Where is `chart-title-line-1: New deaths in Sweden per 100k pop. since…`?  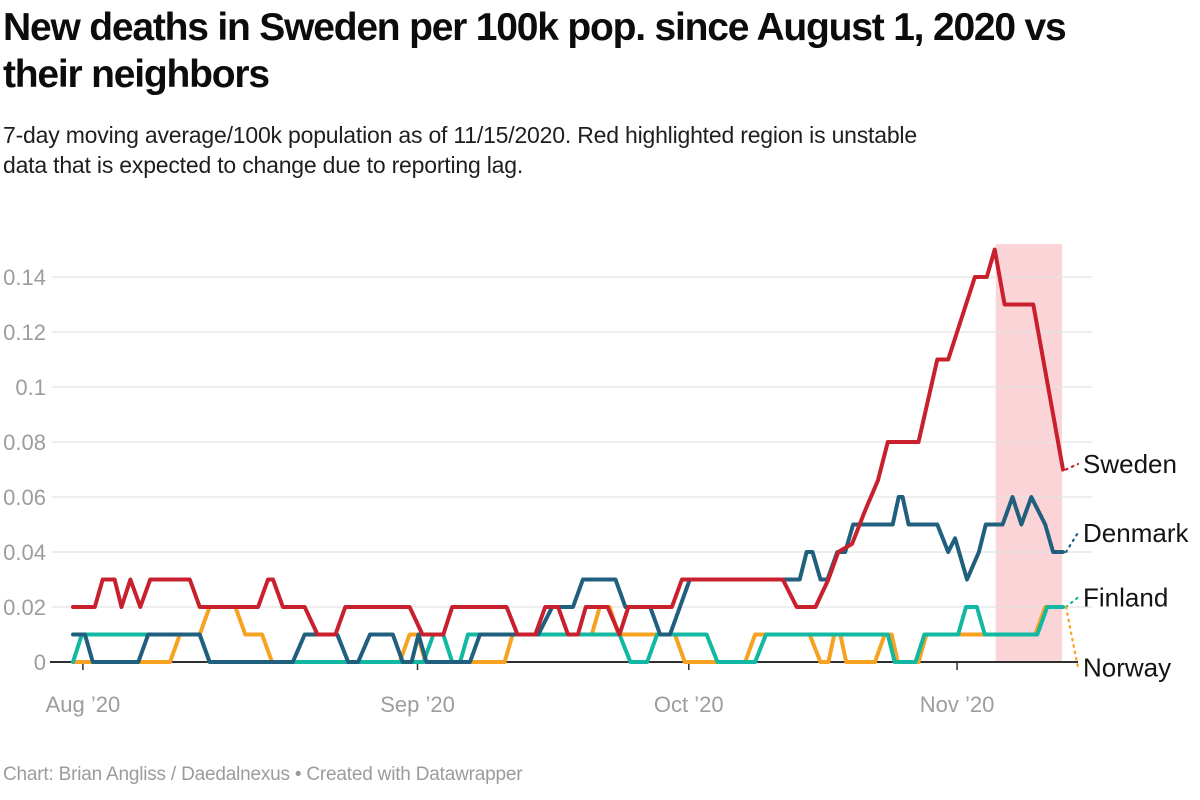 chart-title-line-1: New deaths in Sweden per 100k pop. since… is located at coordinates (535, 27).